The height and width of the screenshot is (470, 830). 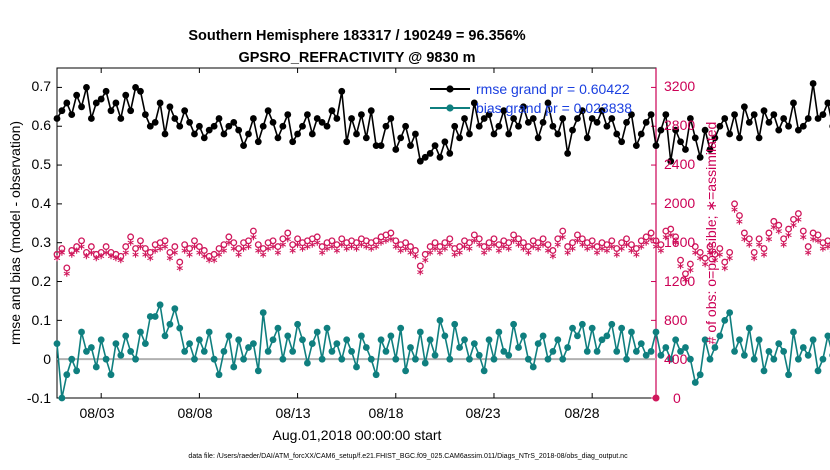 What do you see at coordinates (39, 398) in the screenshot?
I see `y-tick-label: -0.1` at bounding box center [39, 398].